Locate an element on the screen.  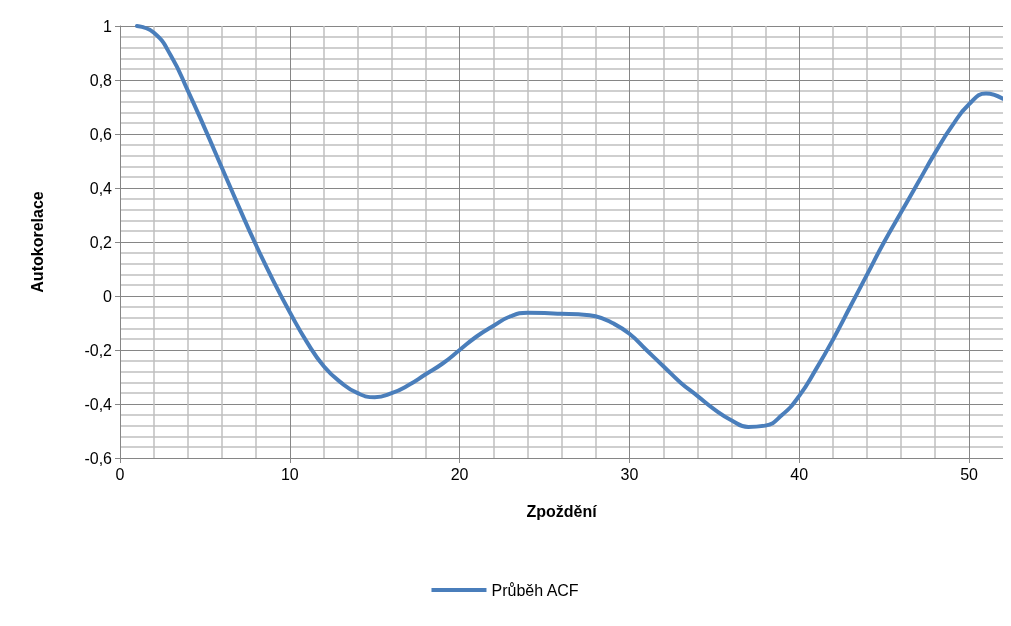
y-tick-label: 0 is located at coordinates (108, 296).